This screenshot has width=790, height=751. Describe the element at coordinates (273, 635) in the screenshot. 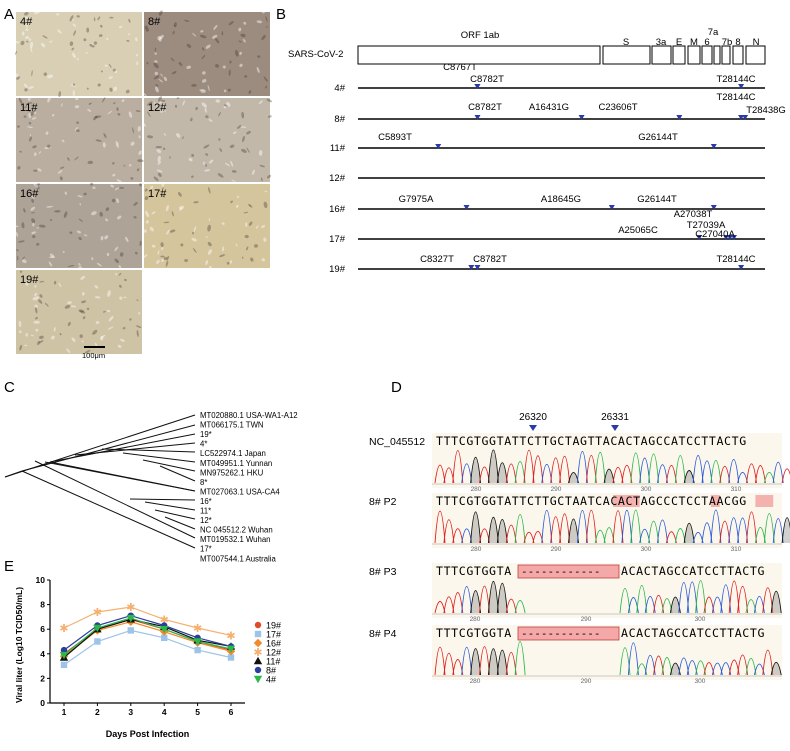

I see `legend-label: 17#` at that location.